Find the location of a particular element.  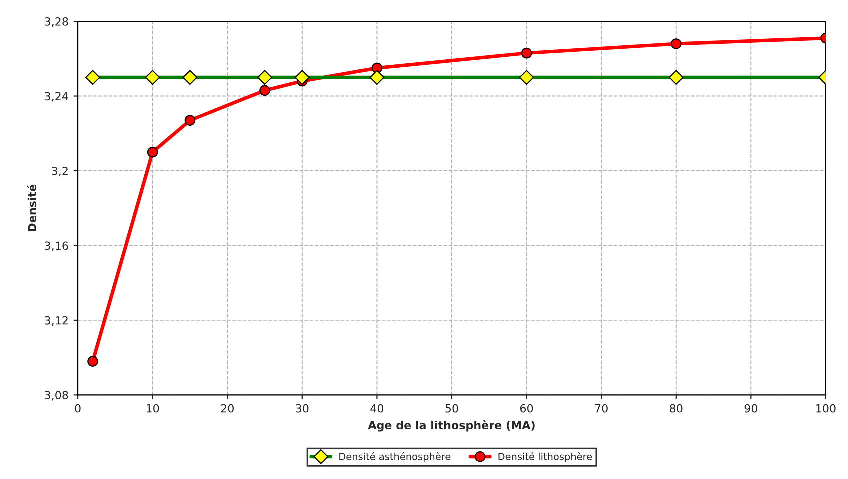

y-tick-label: 3,12 is located at coordinates (56, 321).